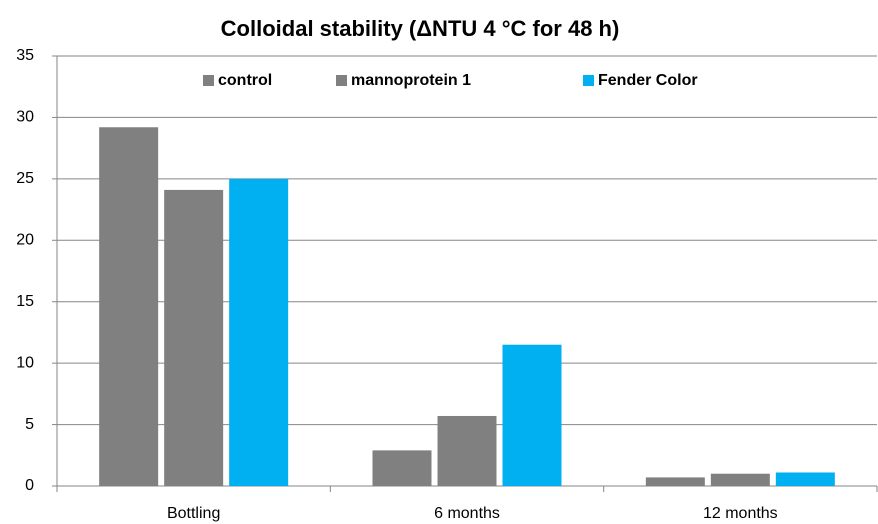  What do you see at coordinates (648, 80) in the screenshot?
I see `legend-label: Fender Color` at bounding box center [648, 80].